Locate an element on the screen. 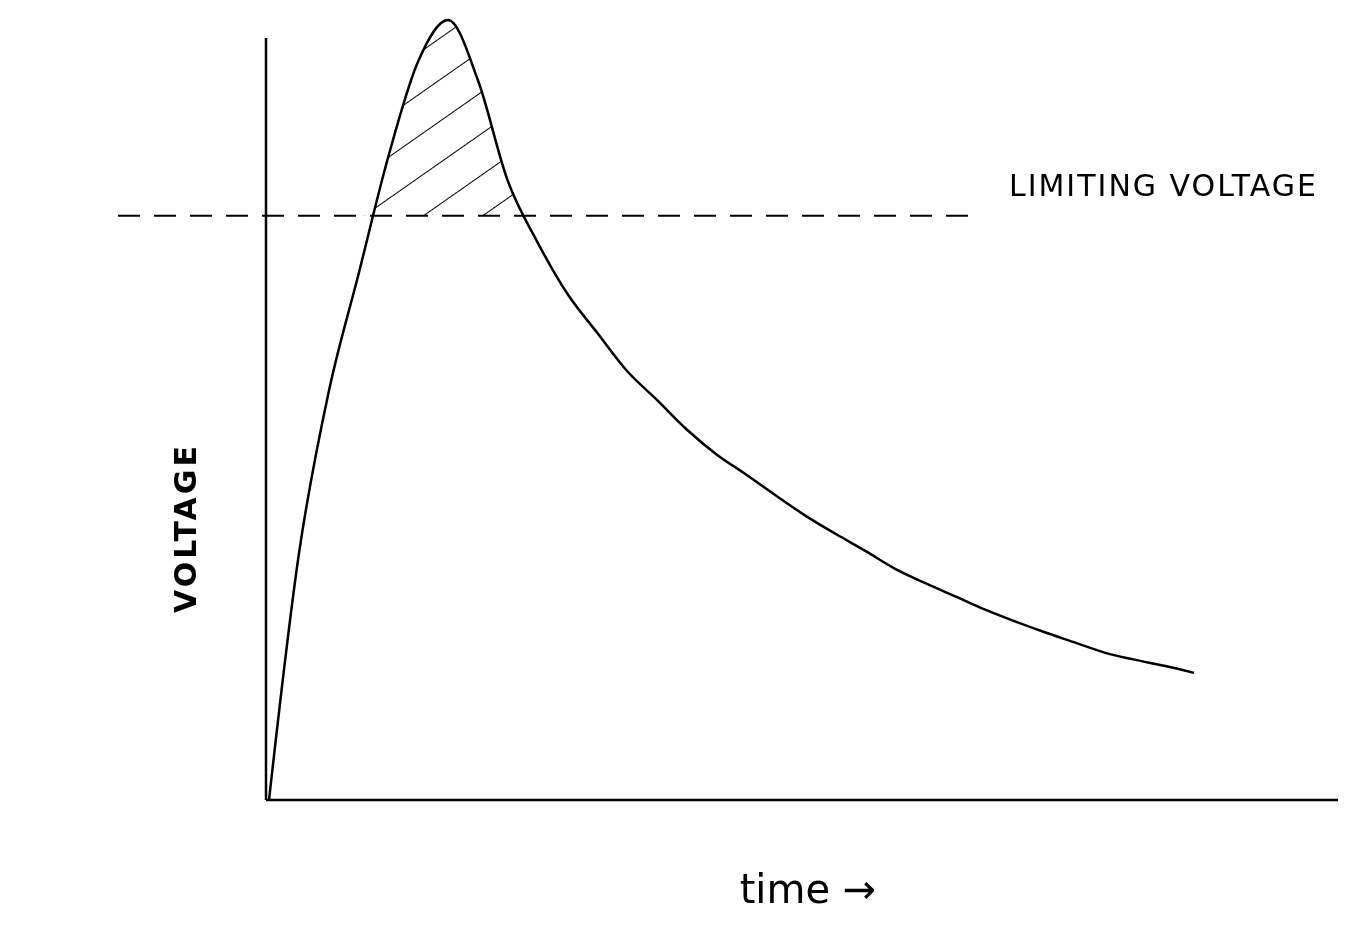  x-axis-title: time → is located at coordinates (808, 889).